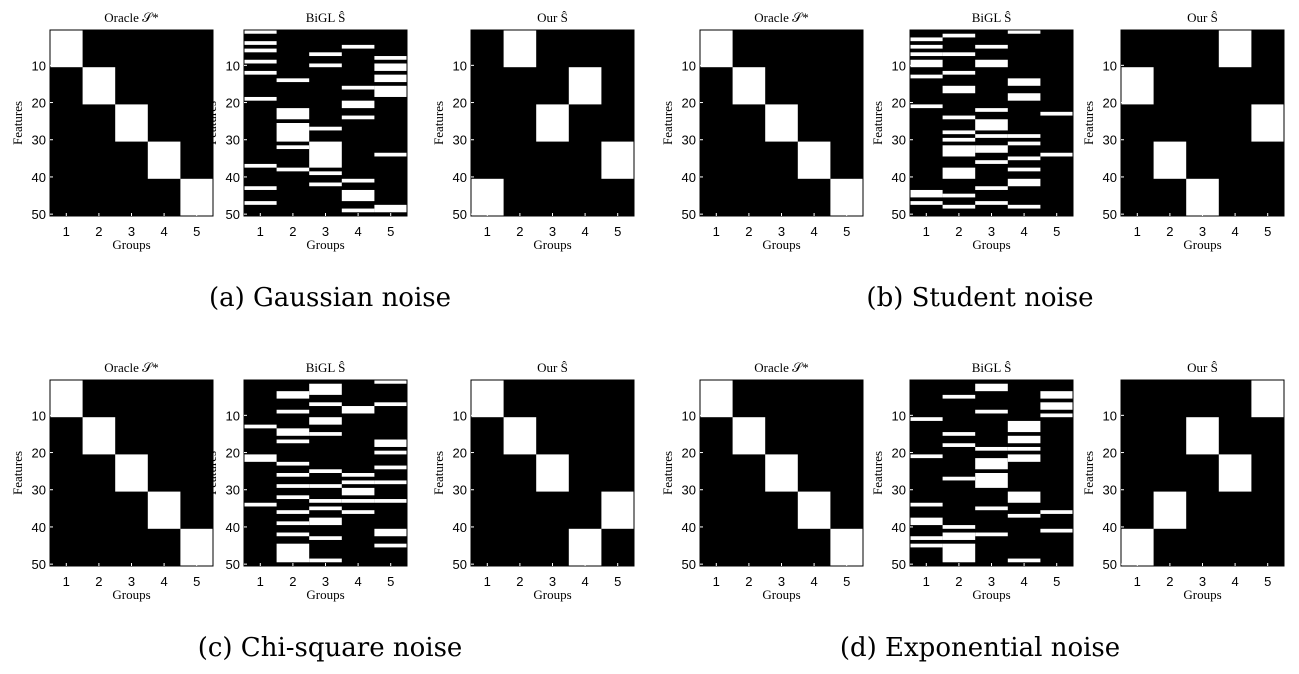  Describe the element at coordinates (1088, 123) in the screenshot. I see `y-axis-label: Features` at that location.